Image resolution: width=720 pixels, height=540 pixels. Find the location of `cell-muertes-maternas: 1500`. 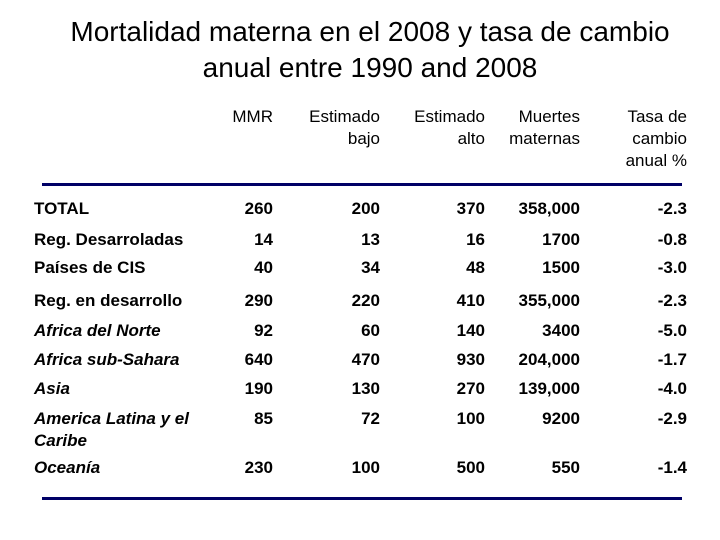

cell-muertes-maternas: 1500 is located at coordinates (561, 267).